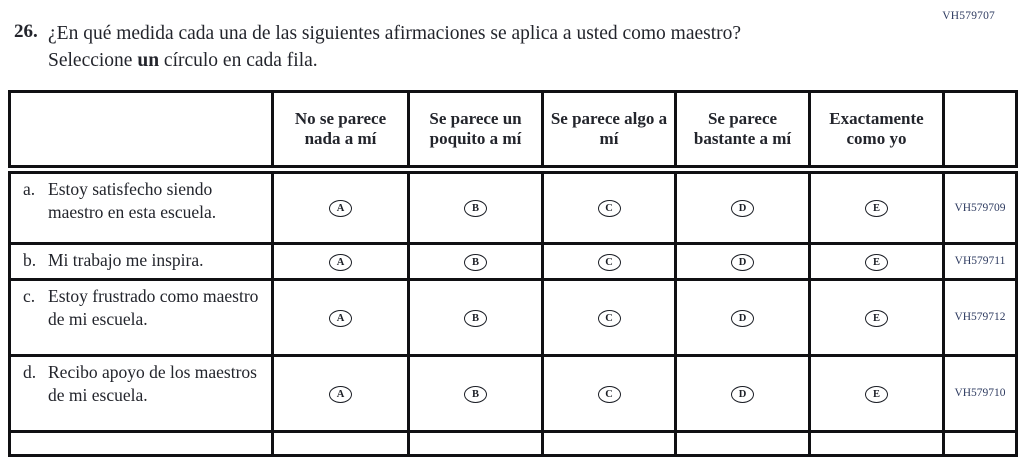 The height and width of the screenshot is (463, 1023). Describe the element at coordinates (340, 209) in the screenshot. I see `option-bubble-a-A: A` at that location.